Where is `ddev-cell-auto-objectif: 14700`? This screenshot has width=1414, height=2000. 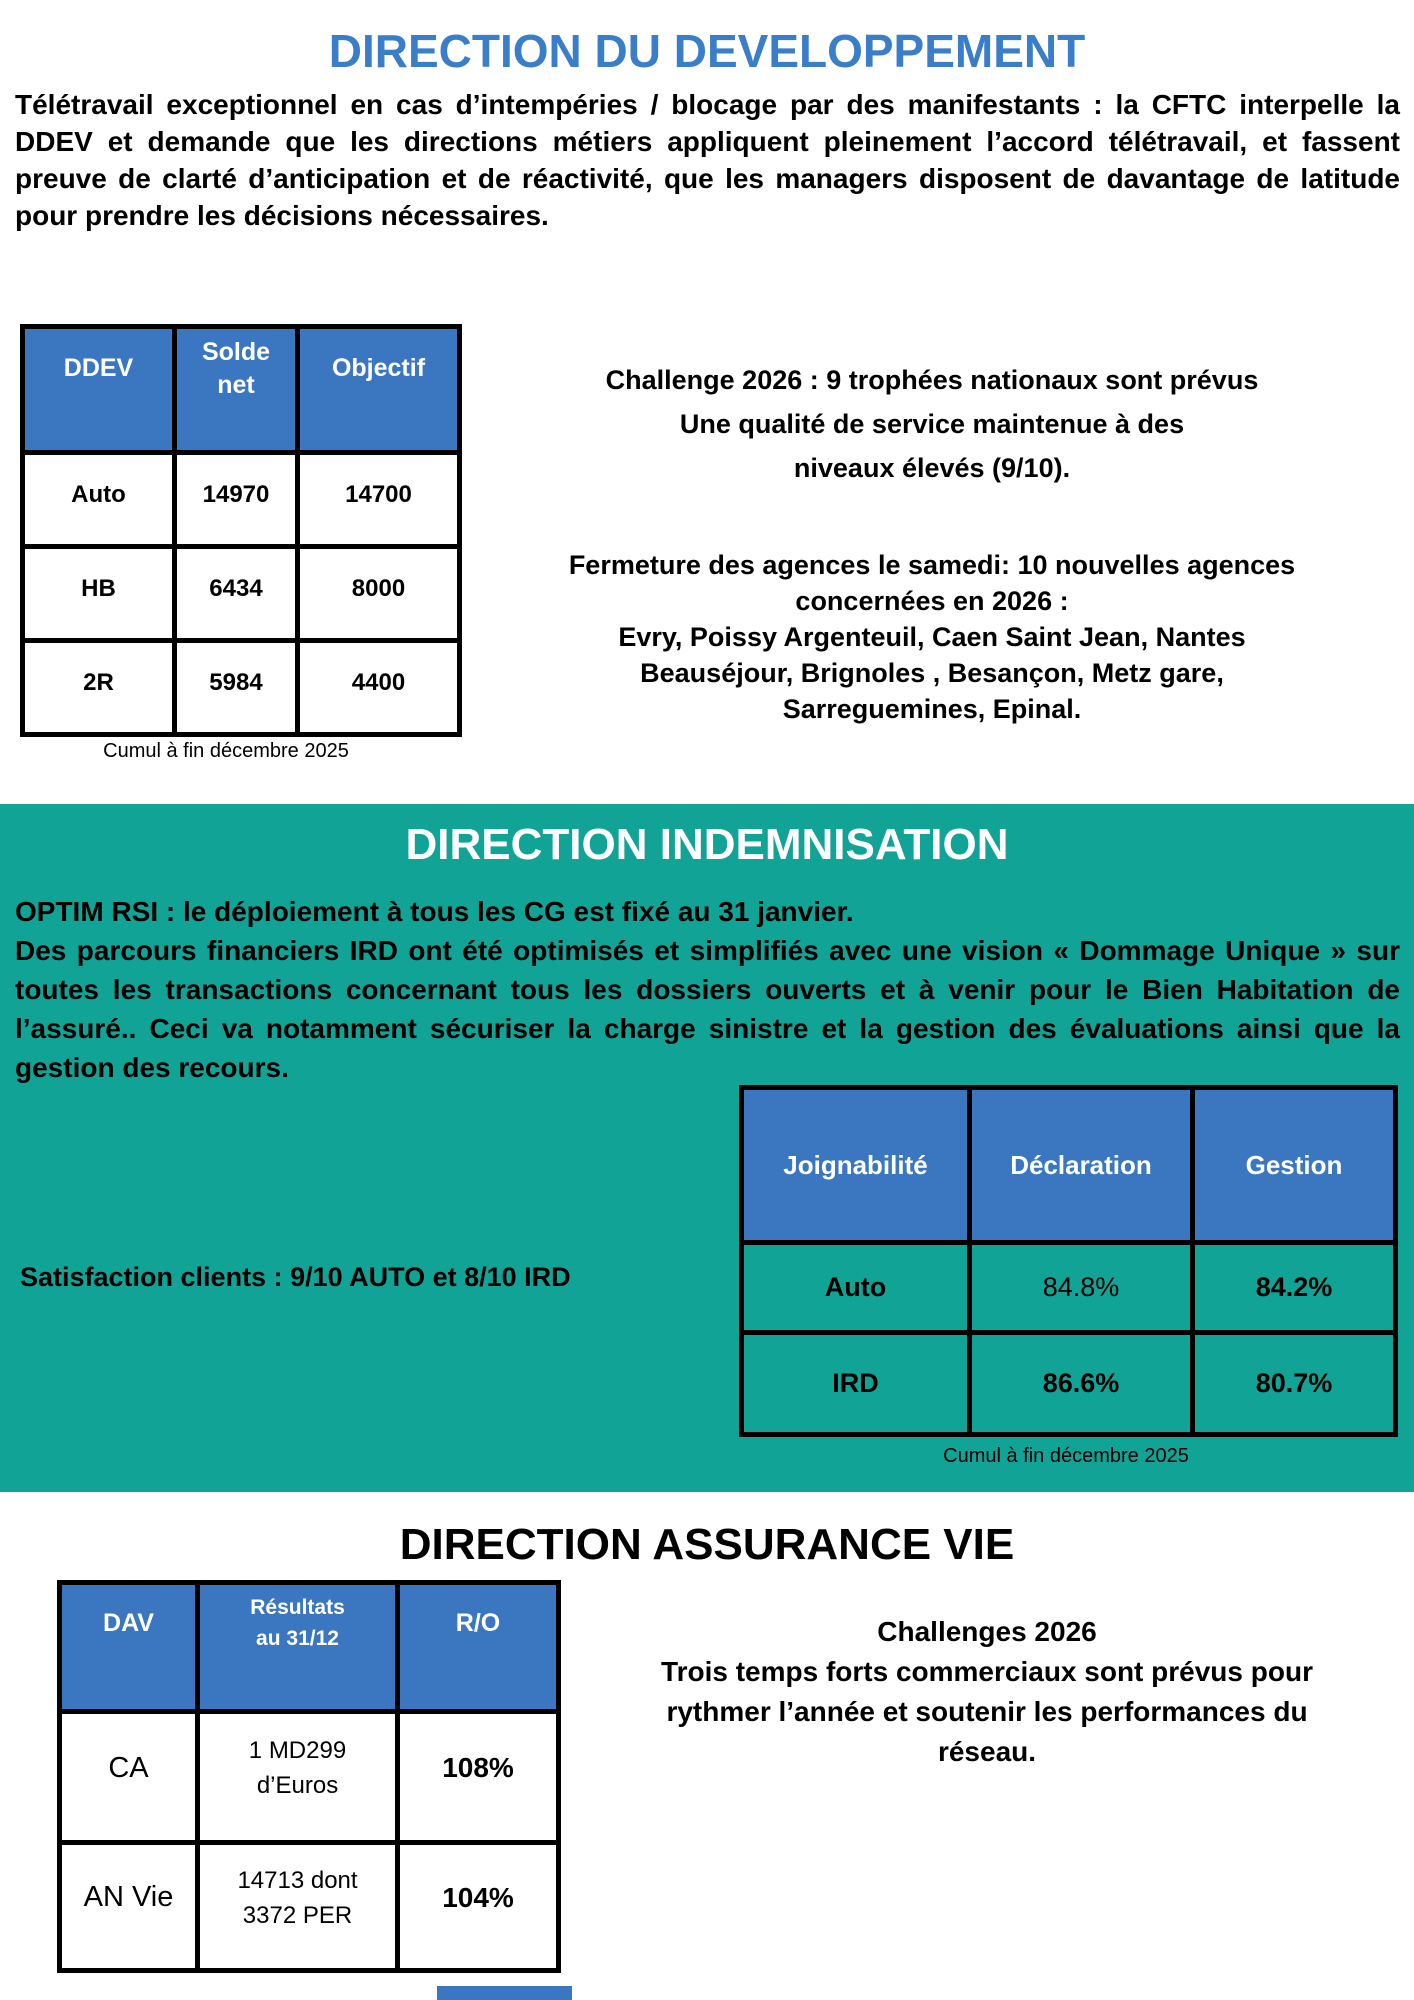 ddev-cell-auto-objectif: 14700 is located at coordinates (378, 499).